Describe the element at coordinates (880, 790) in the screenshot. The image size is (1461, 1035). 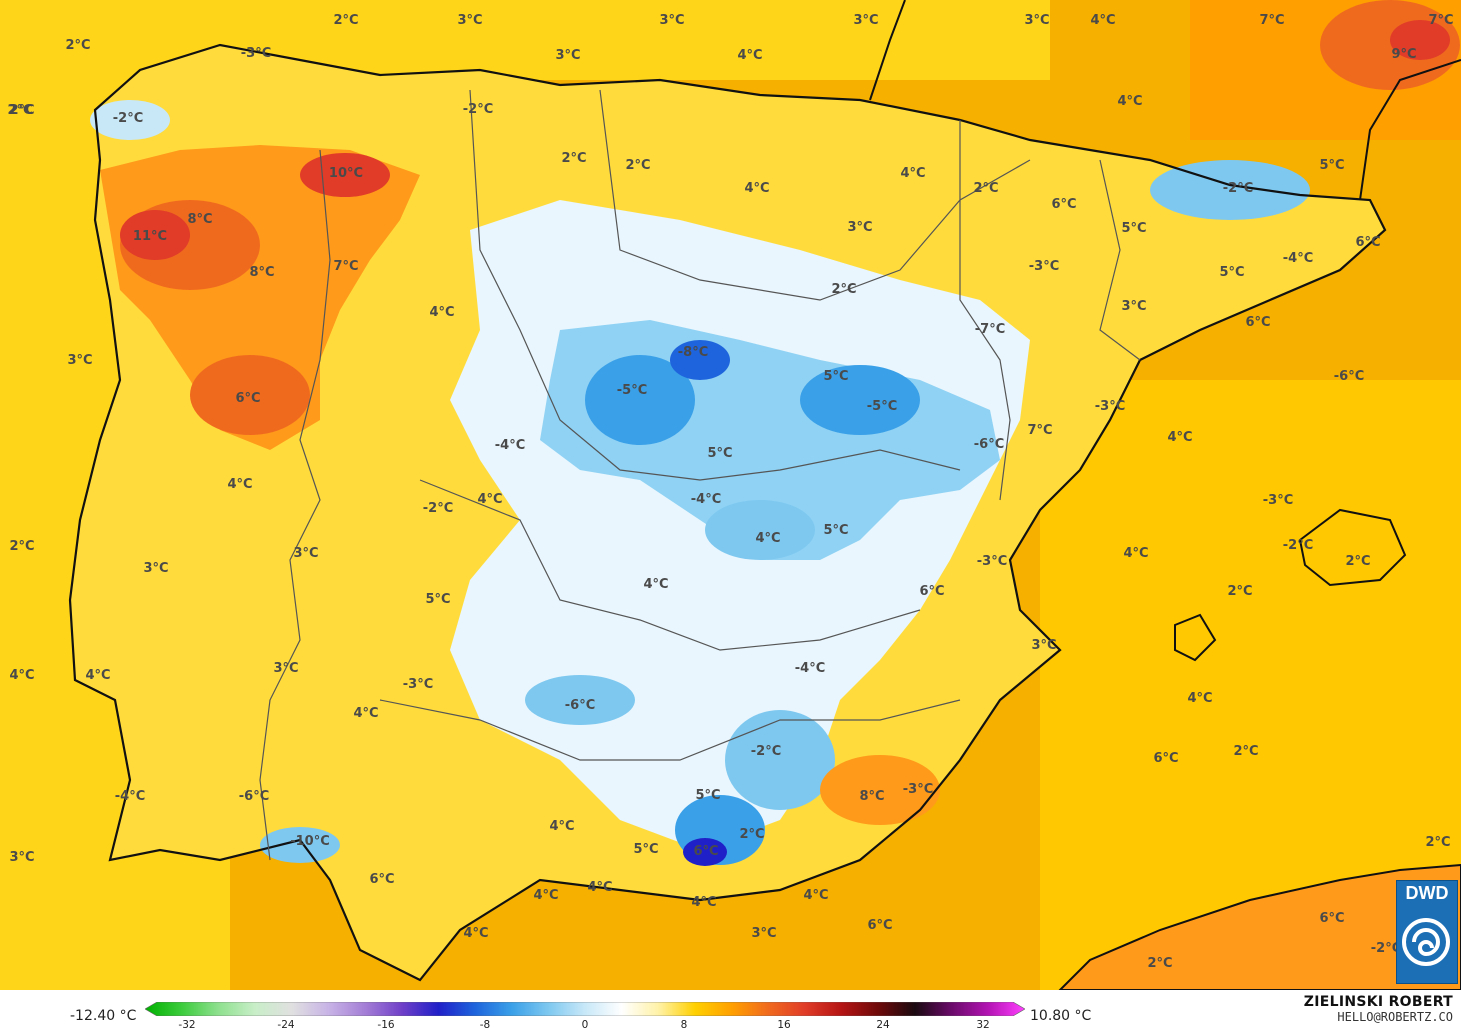
I see `southeast-warm` at that location.